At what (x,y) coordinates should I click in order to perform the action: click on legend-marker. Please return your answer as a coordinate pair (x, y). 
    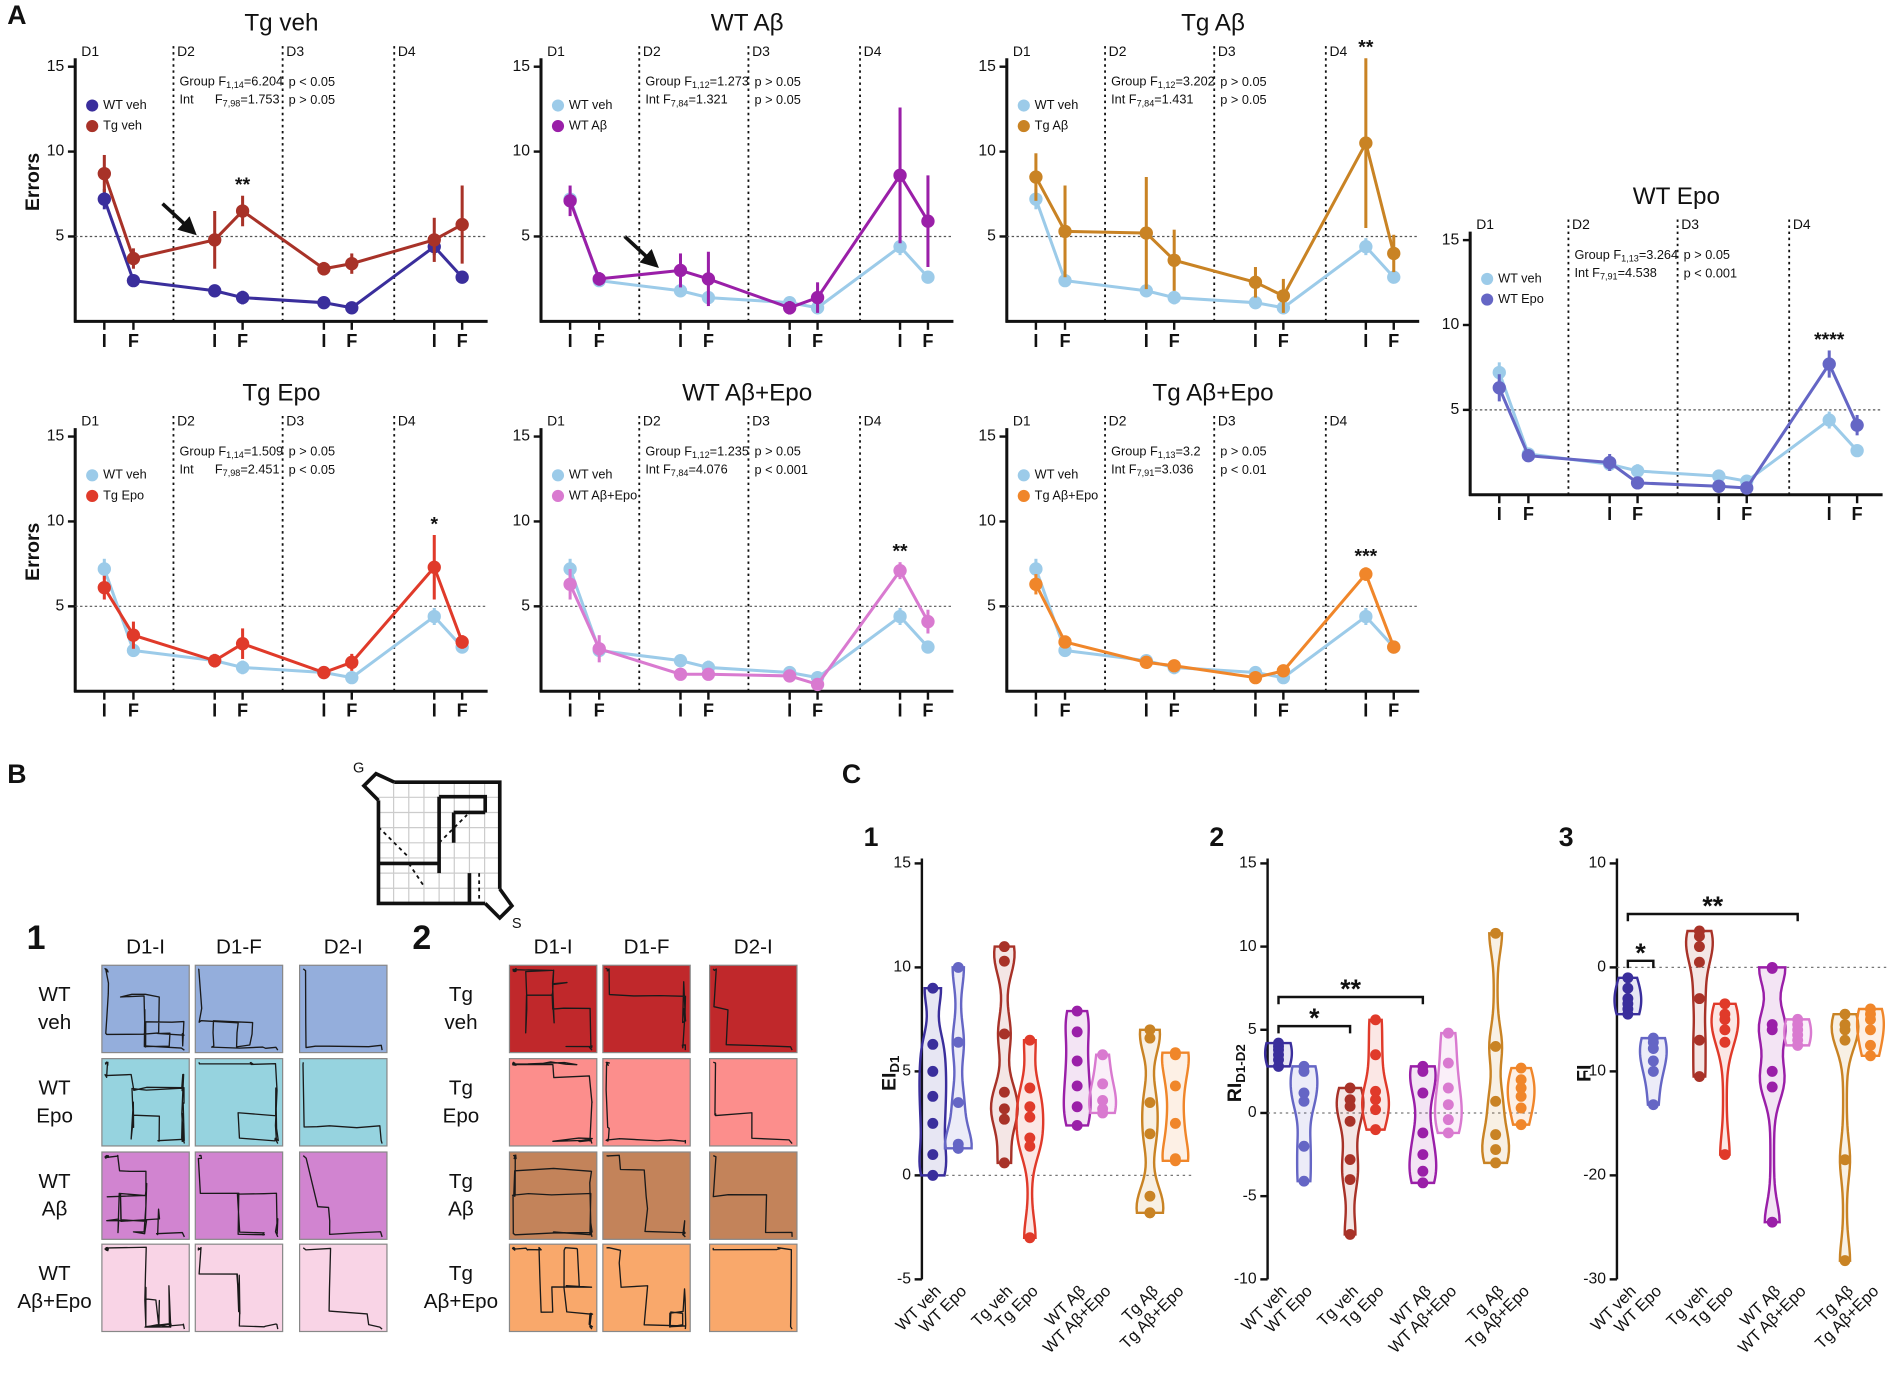
    Looking at the image, I should click on (558, 496).